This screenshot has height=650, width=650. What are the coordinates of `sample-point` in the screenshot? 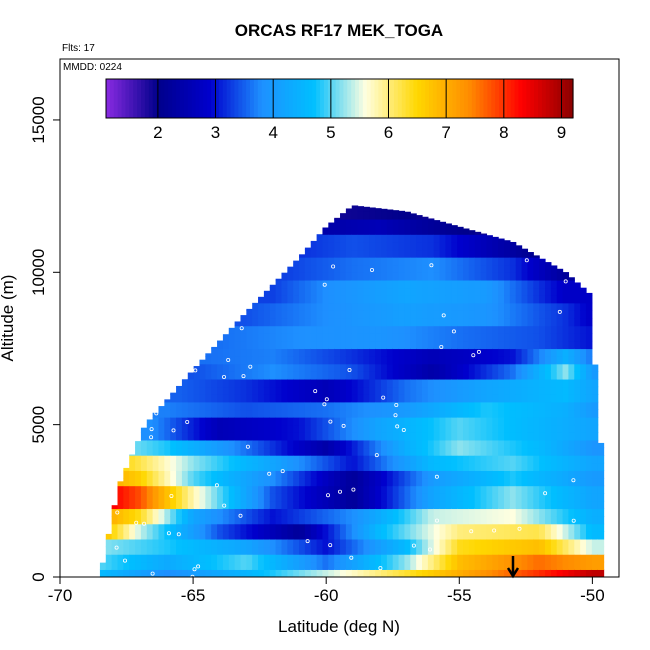 It's located at (376, 455).